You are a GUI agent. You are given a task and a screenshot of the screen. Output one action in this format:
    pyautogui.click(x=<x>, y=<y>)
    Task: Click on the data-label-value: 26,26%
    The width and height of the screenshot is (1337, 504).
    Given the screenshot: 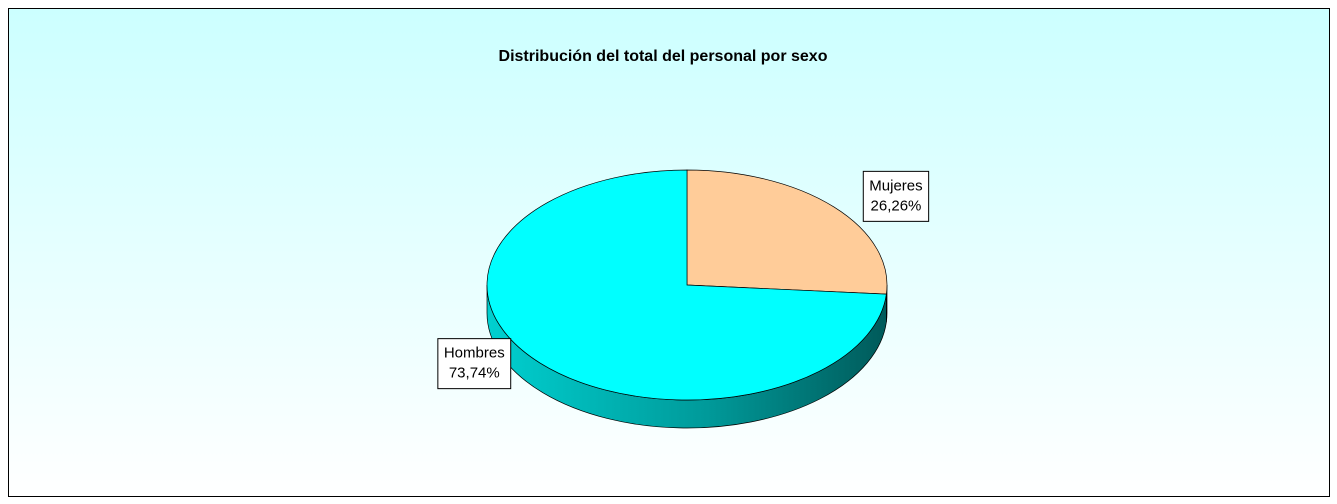 What is the action you would take?
    pyautogui.click(x=896, y=205)
    